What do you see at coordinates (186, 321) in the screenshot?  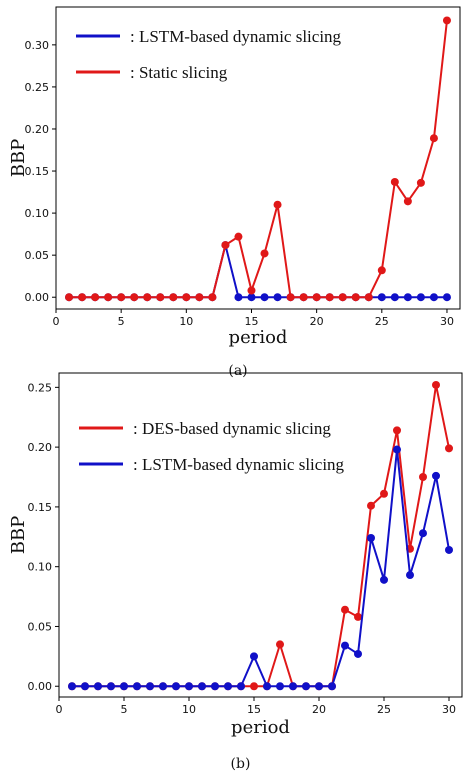 I see `x-tick-label: 10` at bounding box center [186, 321].